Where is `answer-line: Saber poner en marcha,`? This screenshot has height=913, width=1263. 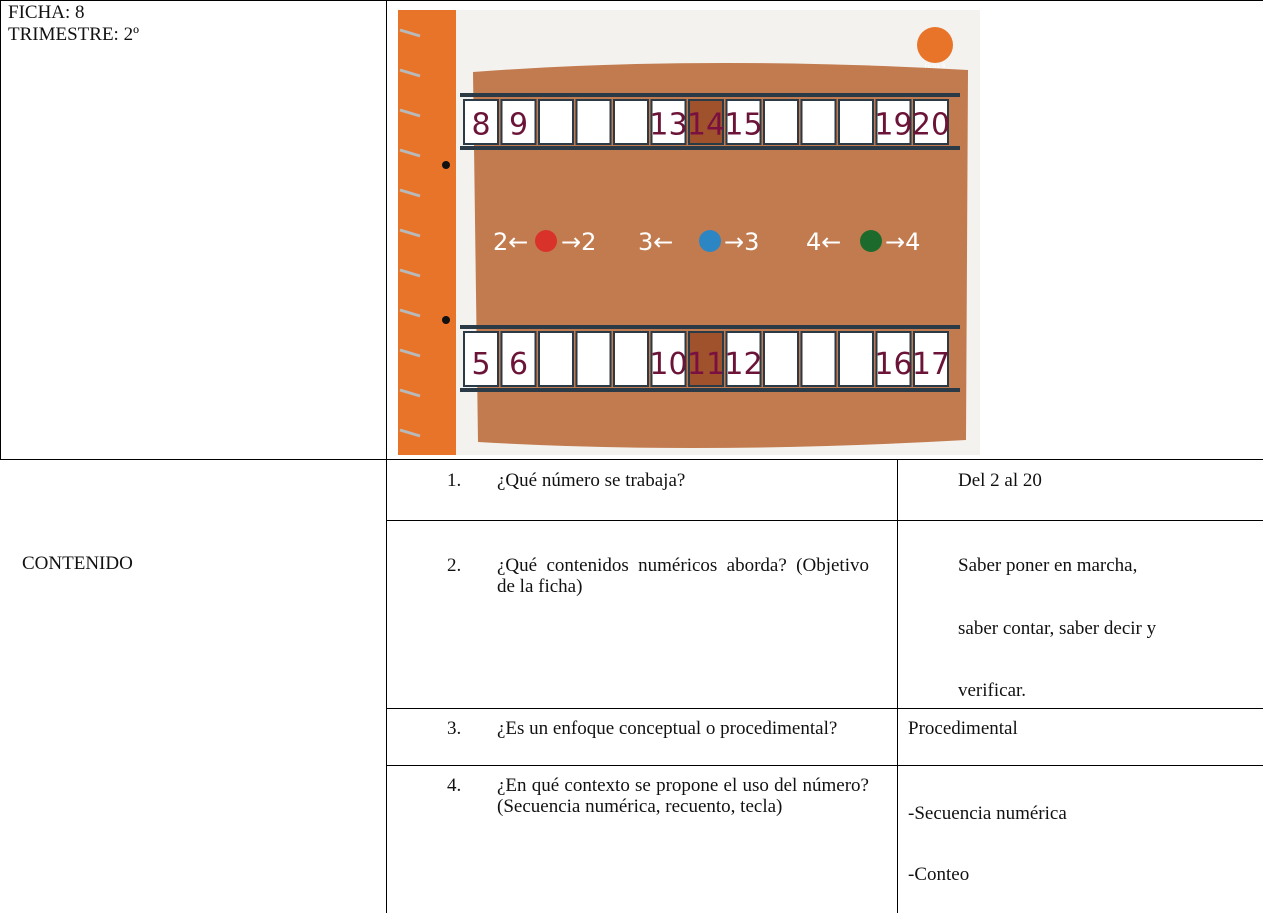
answer-line: Saber poner en marcha, is located at coordinates (1048, 565).